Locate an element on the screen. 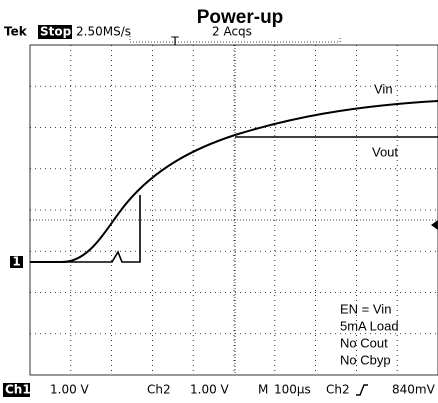 The height and width of the screenshot is (403, 438). trigger-level-arrow is located at coordinates (434, 225).